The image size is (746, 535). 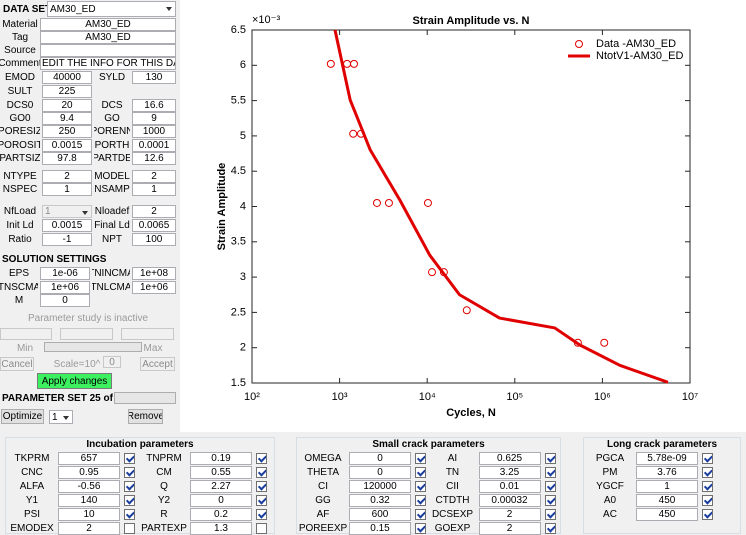 I want to click on param-field: 10, so click(x=89, y=514).